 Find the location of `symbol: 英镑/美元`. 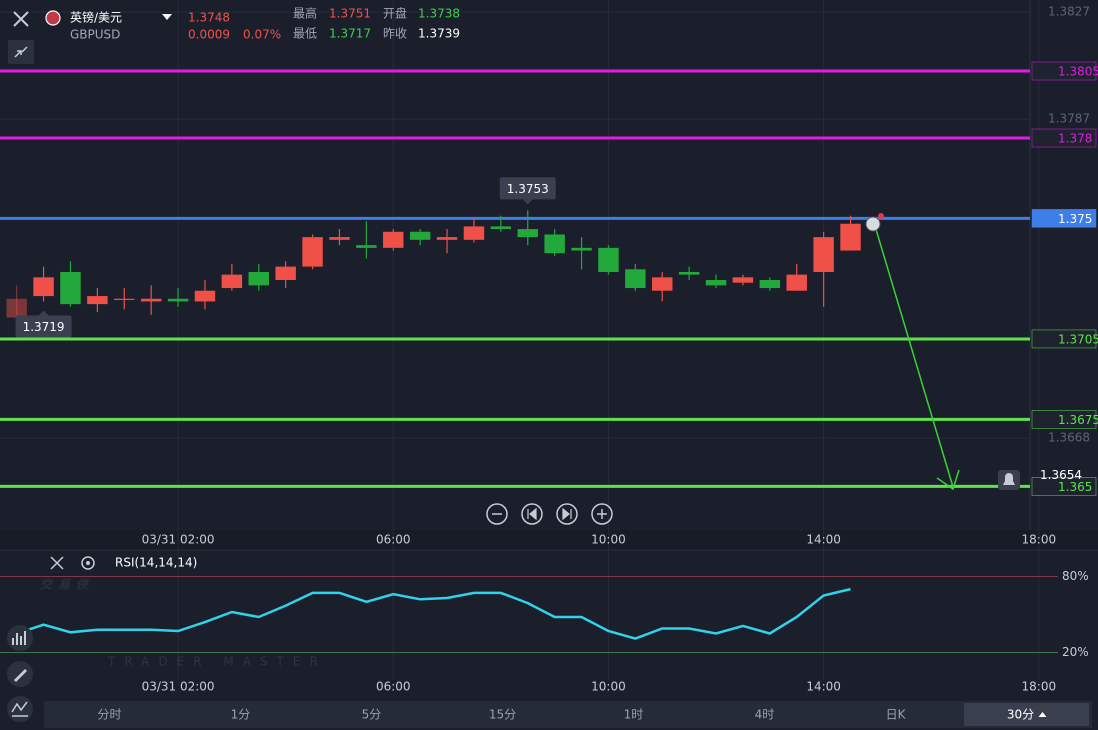

symbol: 英镑/美元 is located at coordinates (96, 17).